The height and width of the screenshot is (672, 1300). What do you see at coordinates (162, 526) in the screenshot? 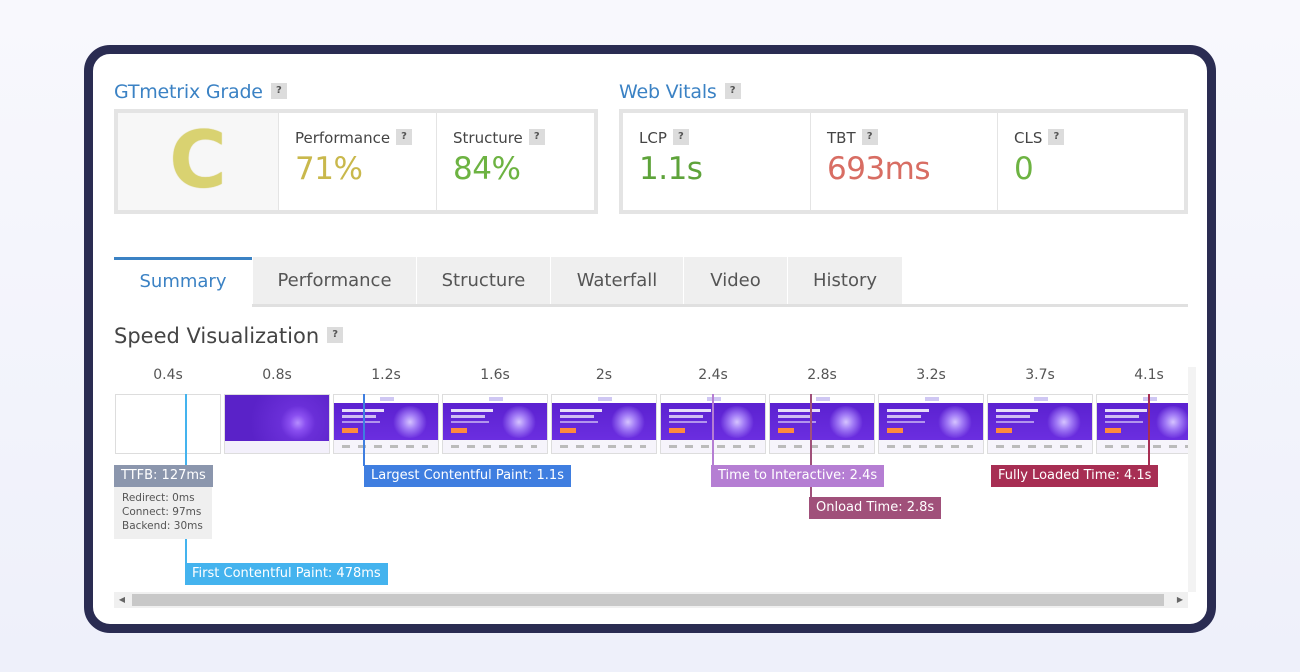
I see `backend-time: Backend: 30ms` at bounding box center [162, 526].